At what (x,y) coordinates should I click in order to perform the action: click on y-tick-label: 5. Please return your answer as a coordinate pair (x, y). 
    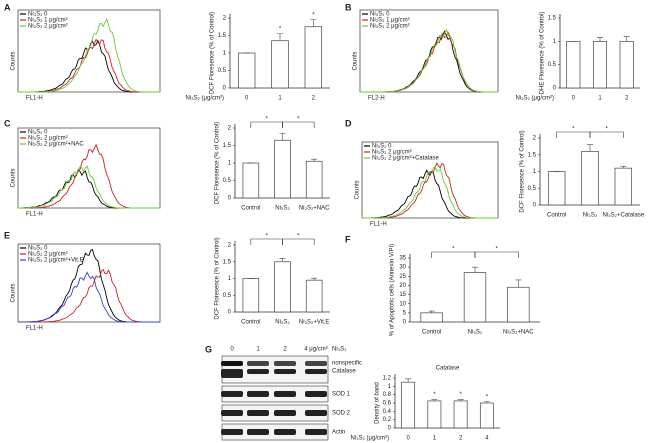
    Looking at the image, I should click on (405, 313).